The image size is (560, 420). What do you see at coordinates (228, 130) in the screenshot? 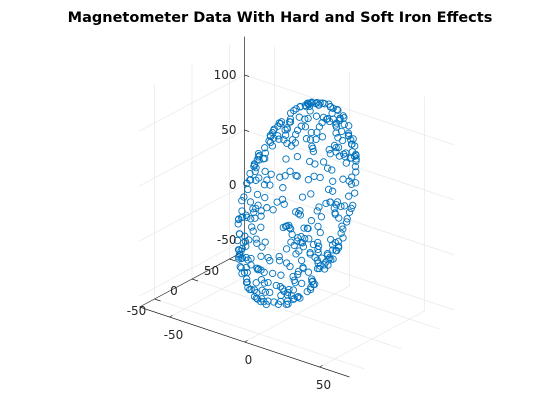
I see `z-tick-label: 50` at bounding box center [228, 130].